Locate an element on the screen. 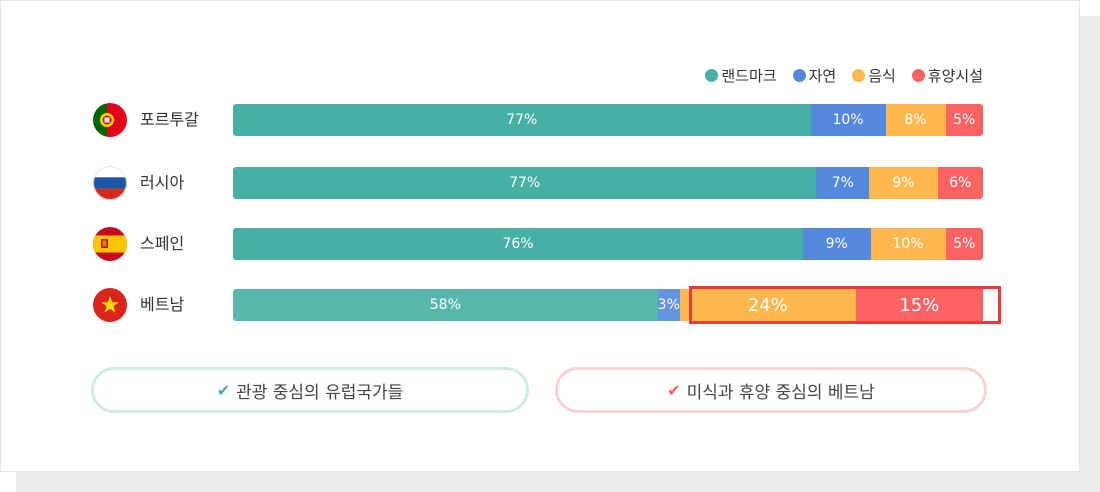 Image resolution: width=1100 pixels, height=492 pixels. bar-segment-food: 9% is located at coordinates (903, 183).